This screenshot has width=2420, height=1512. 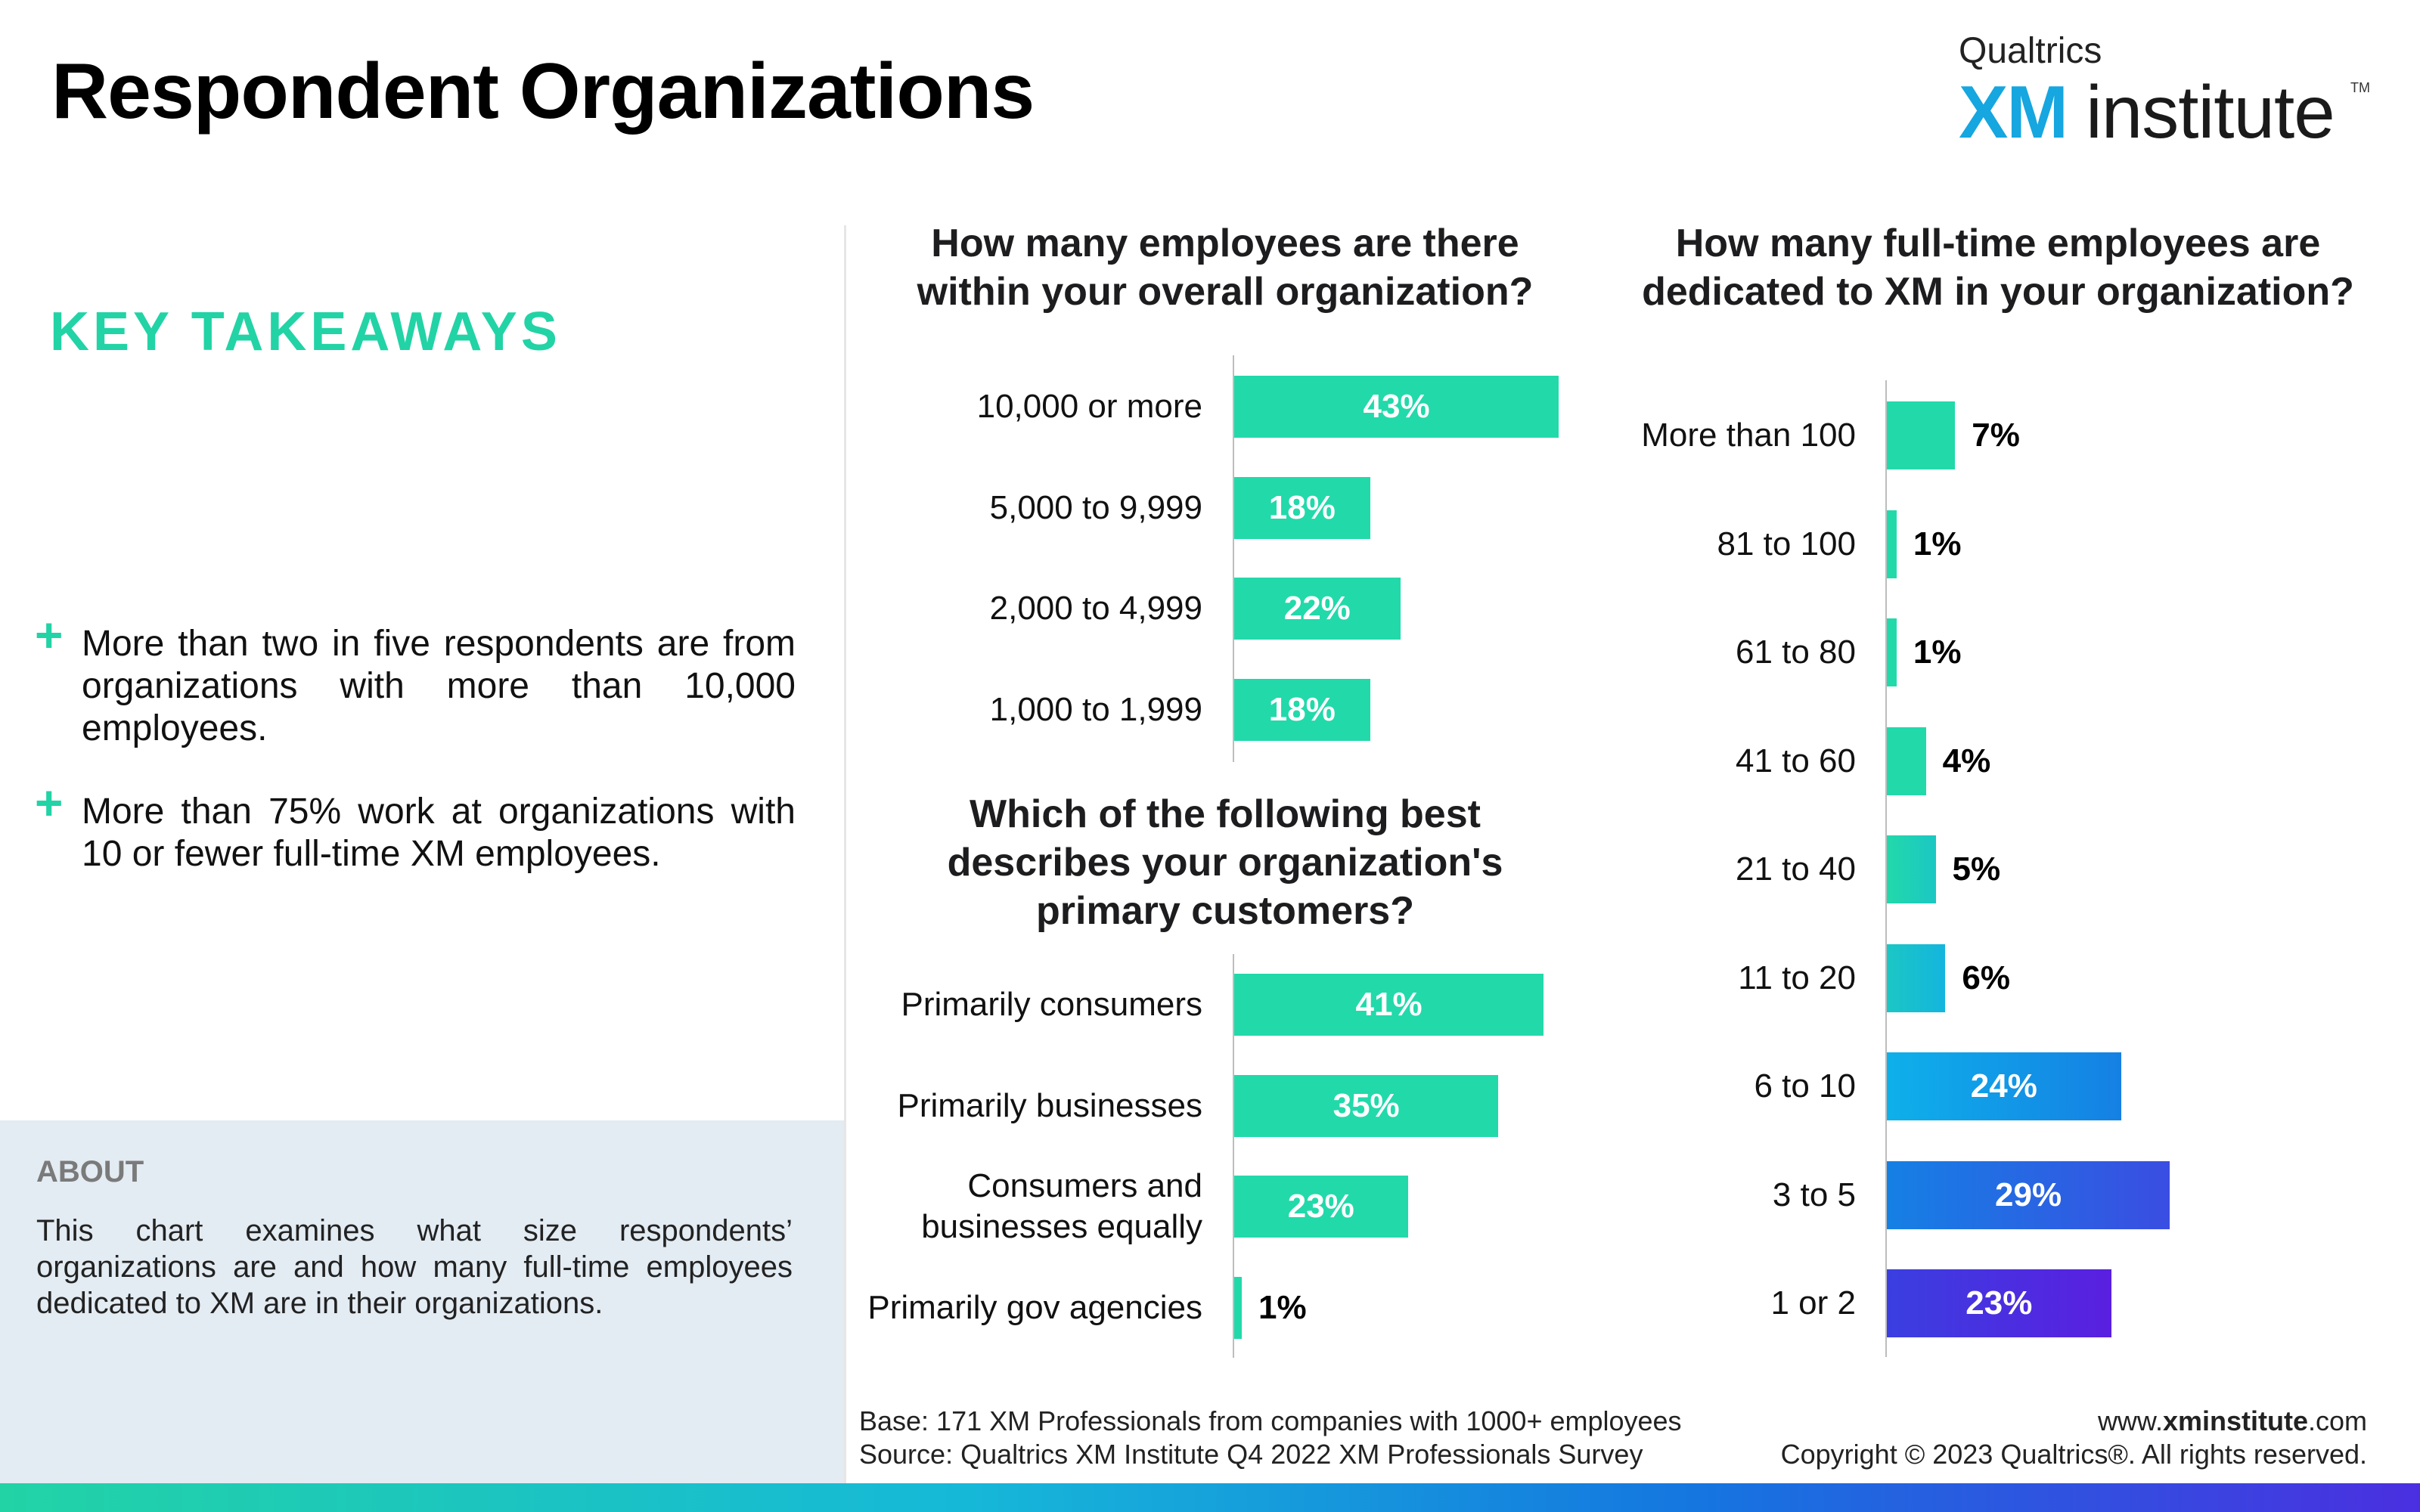 I want to click on key-takeaways-heading: KEY TAKEAWAYS, so click(x=305, y=332).